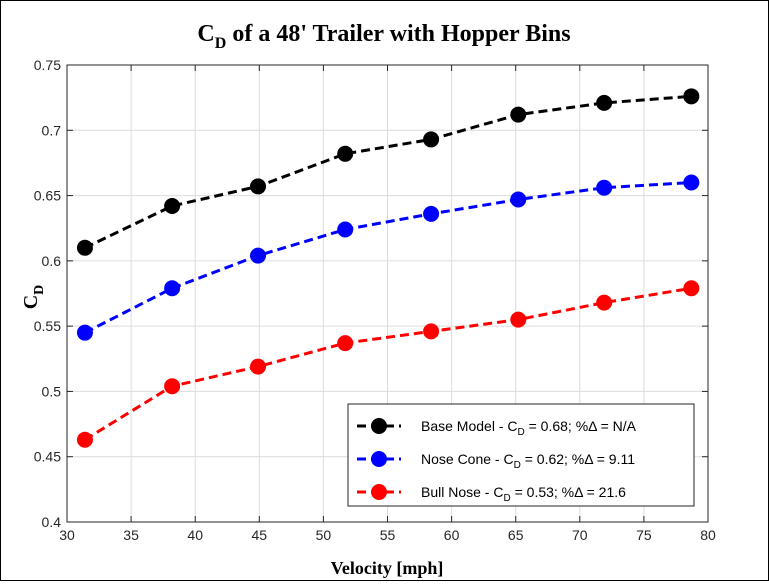  What do you see at coordinates (523, 494) in the screenshot?
I see `legend-label-bull-nose: Bull Nose - CD = 0.53; %Δ = 21.6` at bounding box center [523, 494].